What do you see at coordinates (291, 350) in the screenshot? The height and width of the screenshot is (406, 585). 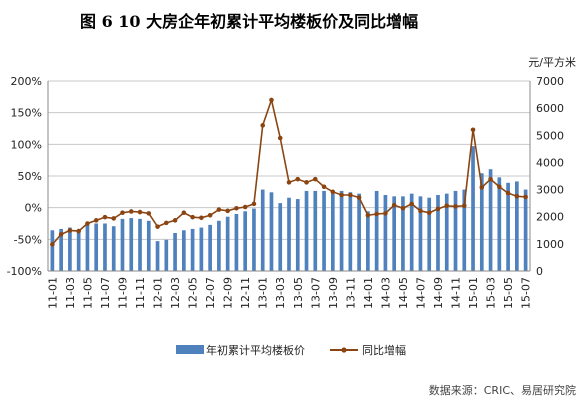 I see `legend: 年初累计平均楼板价 同比增幅` at bounding box center [291, 350].